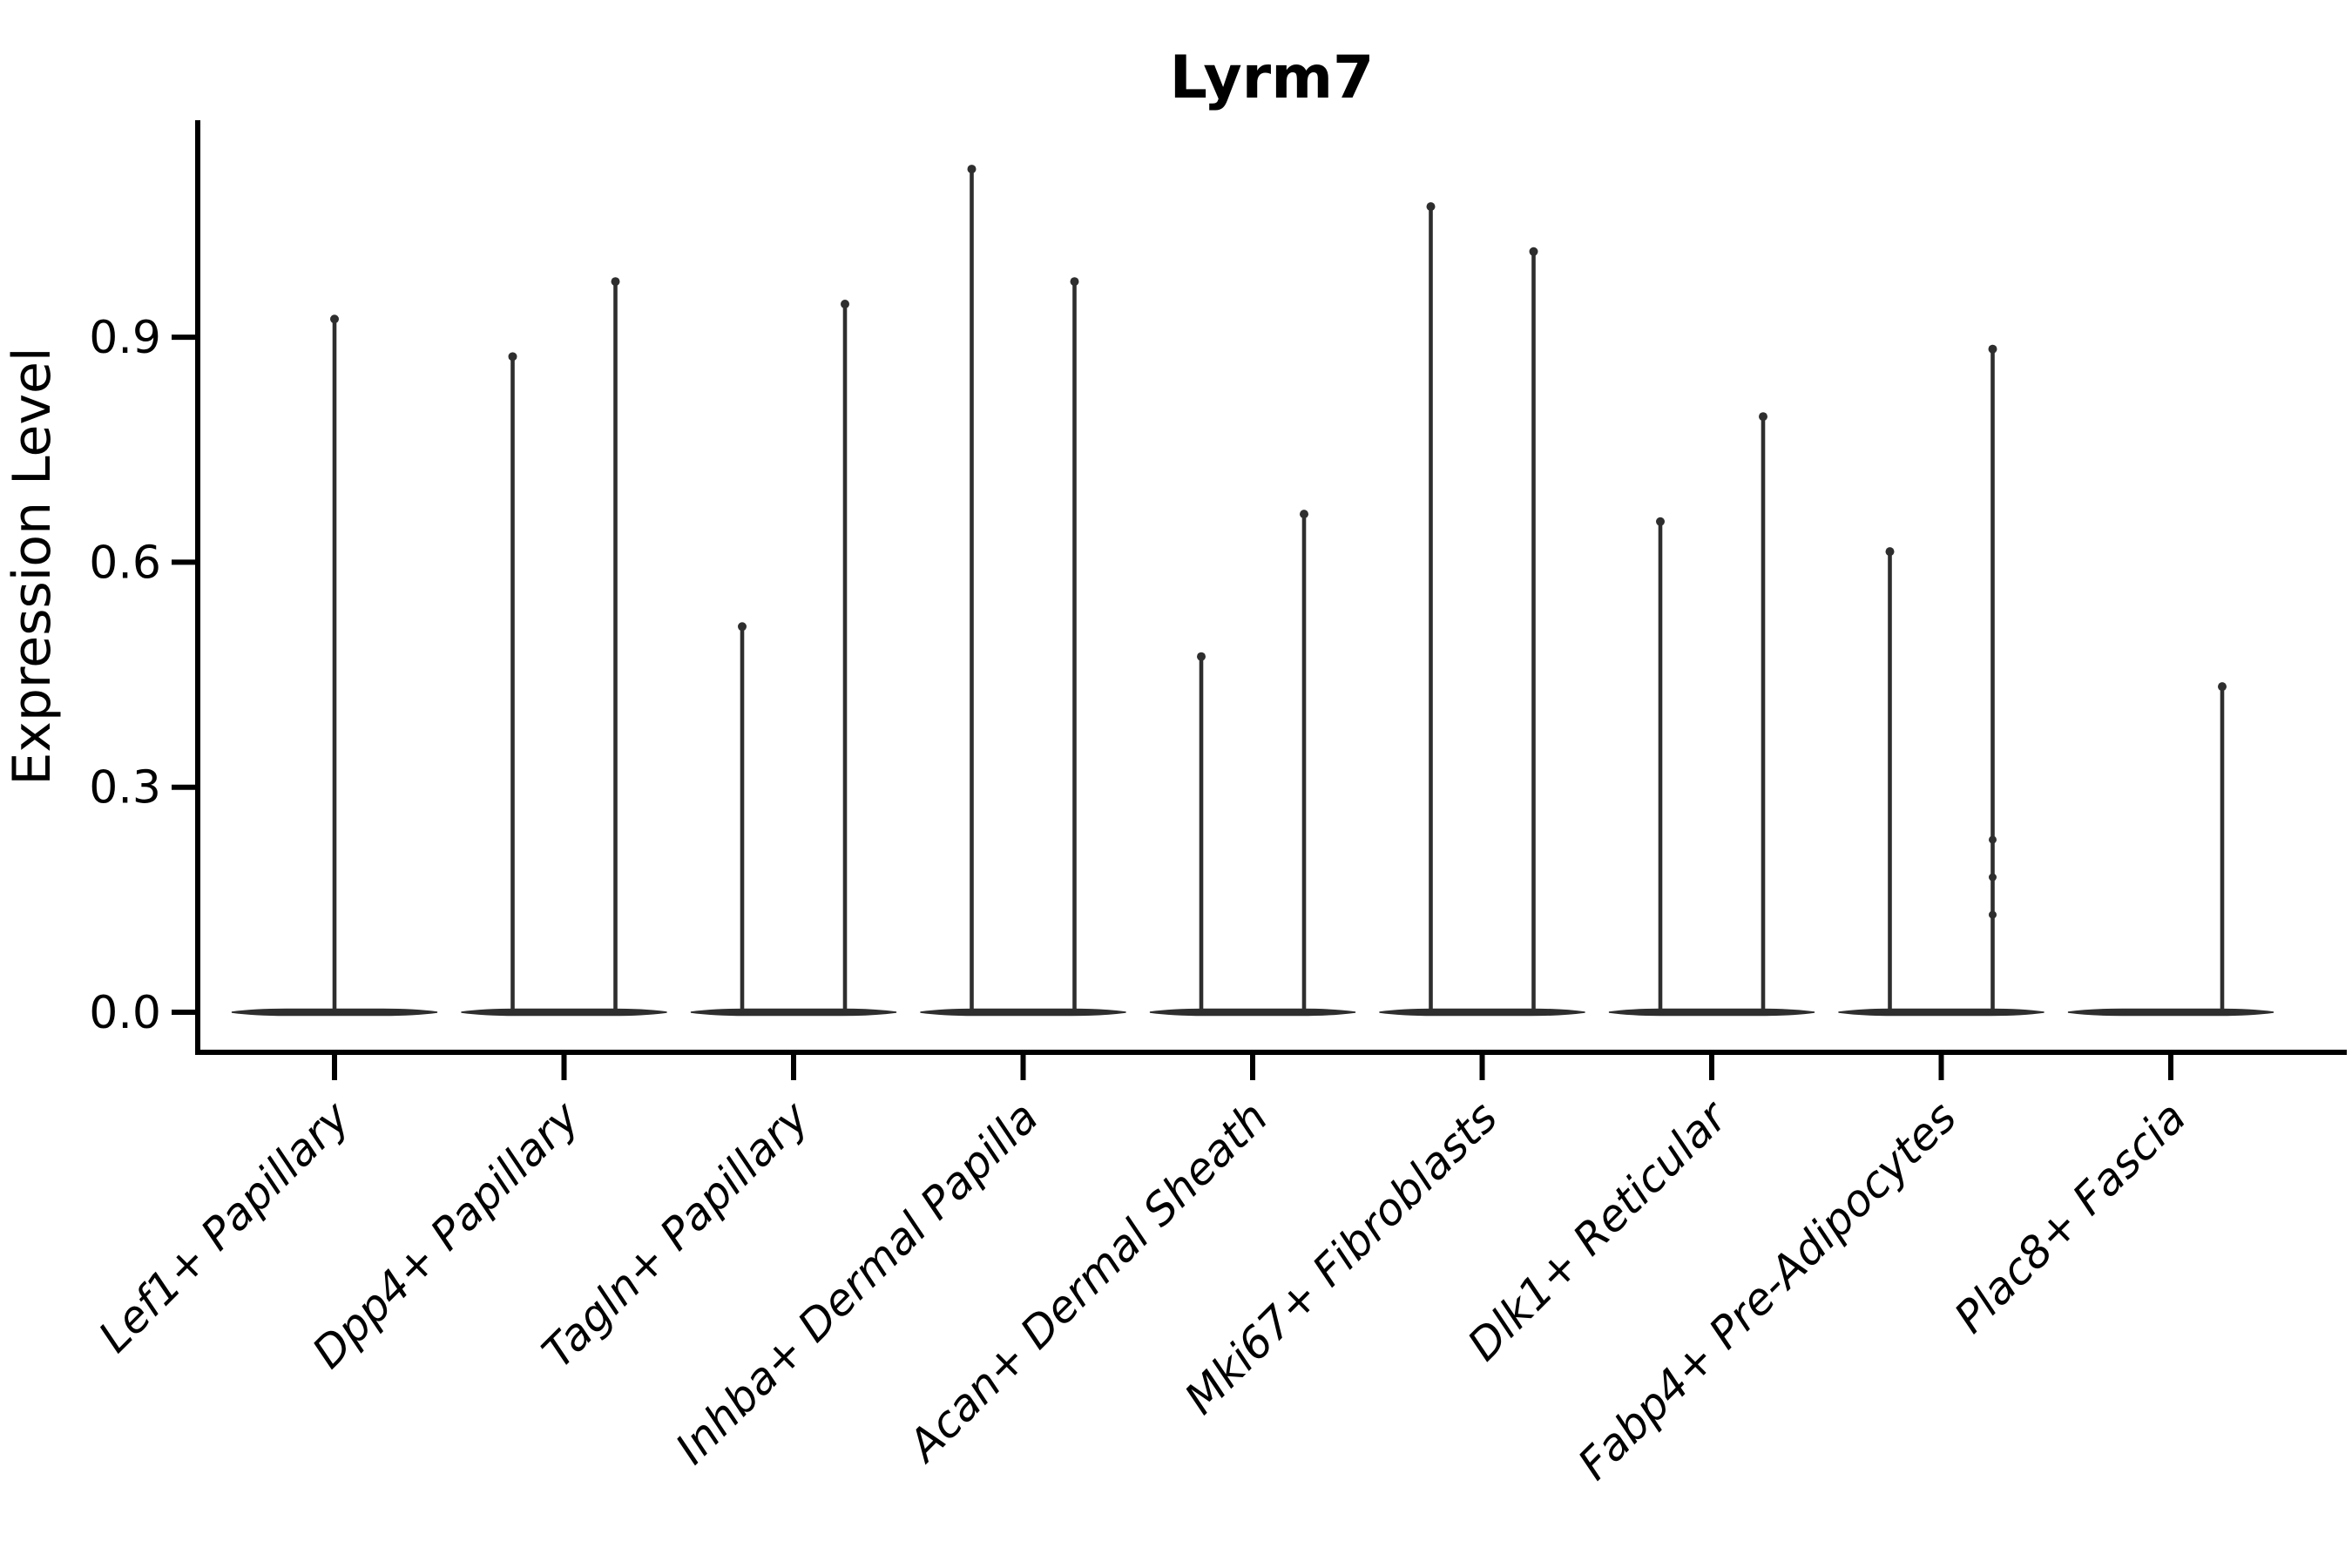  I want to click on x-tick-label: Lef1+ Papillary, so click(225, 1226).